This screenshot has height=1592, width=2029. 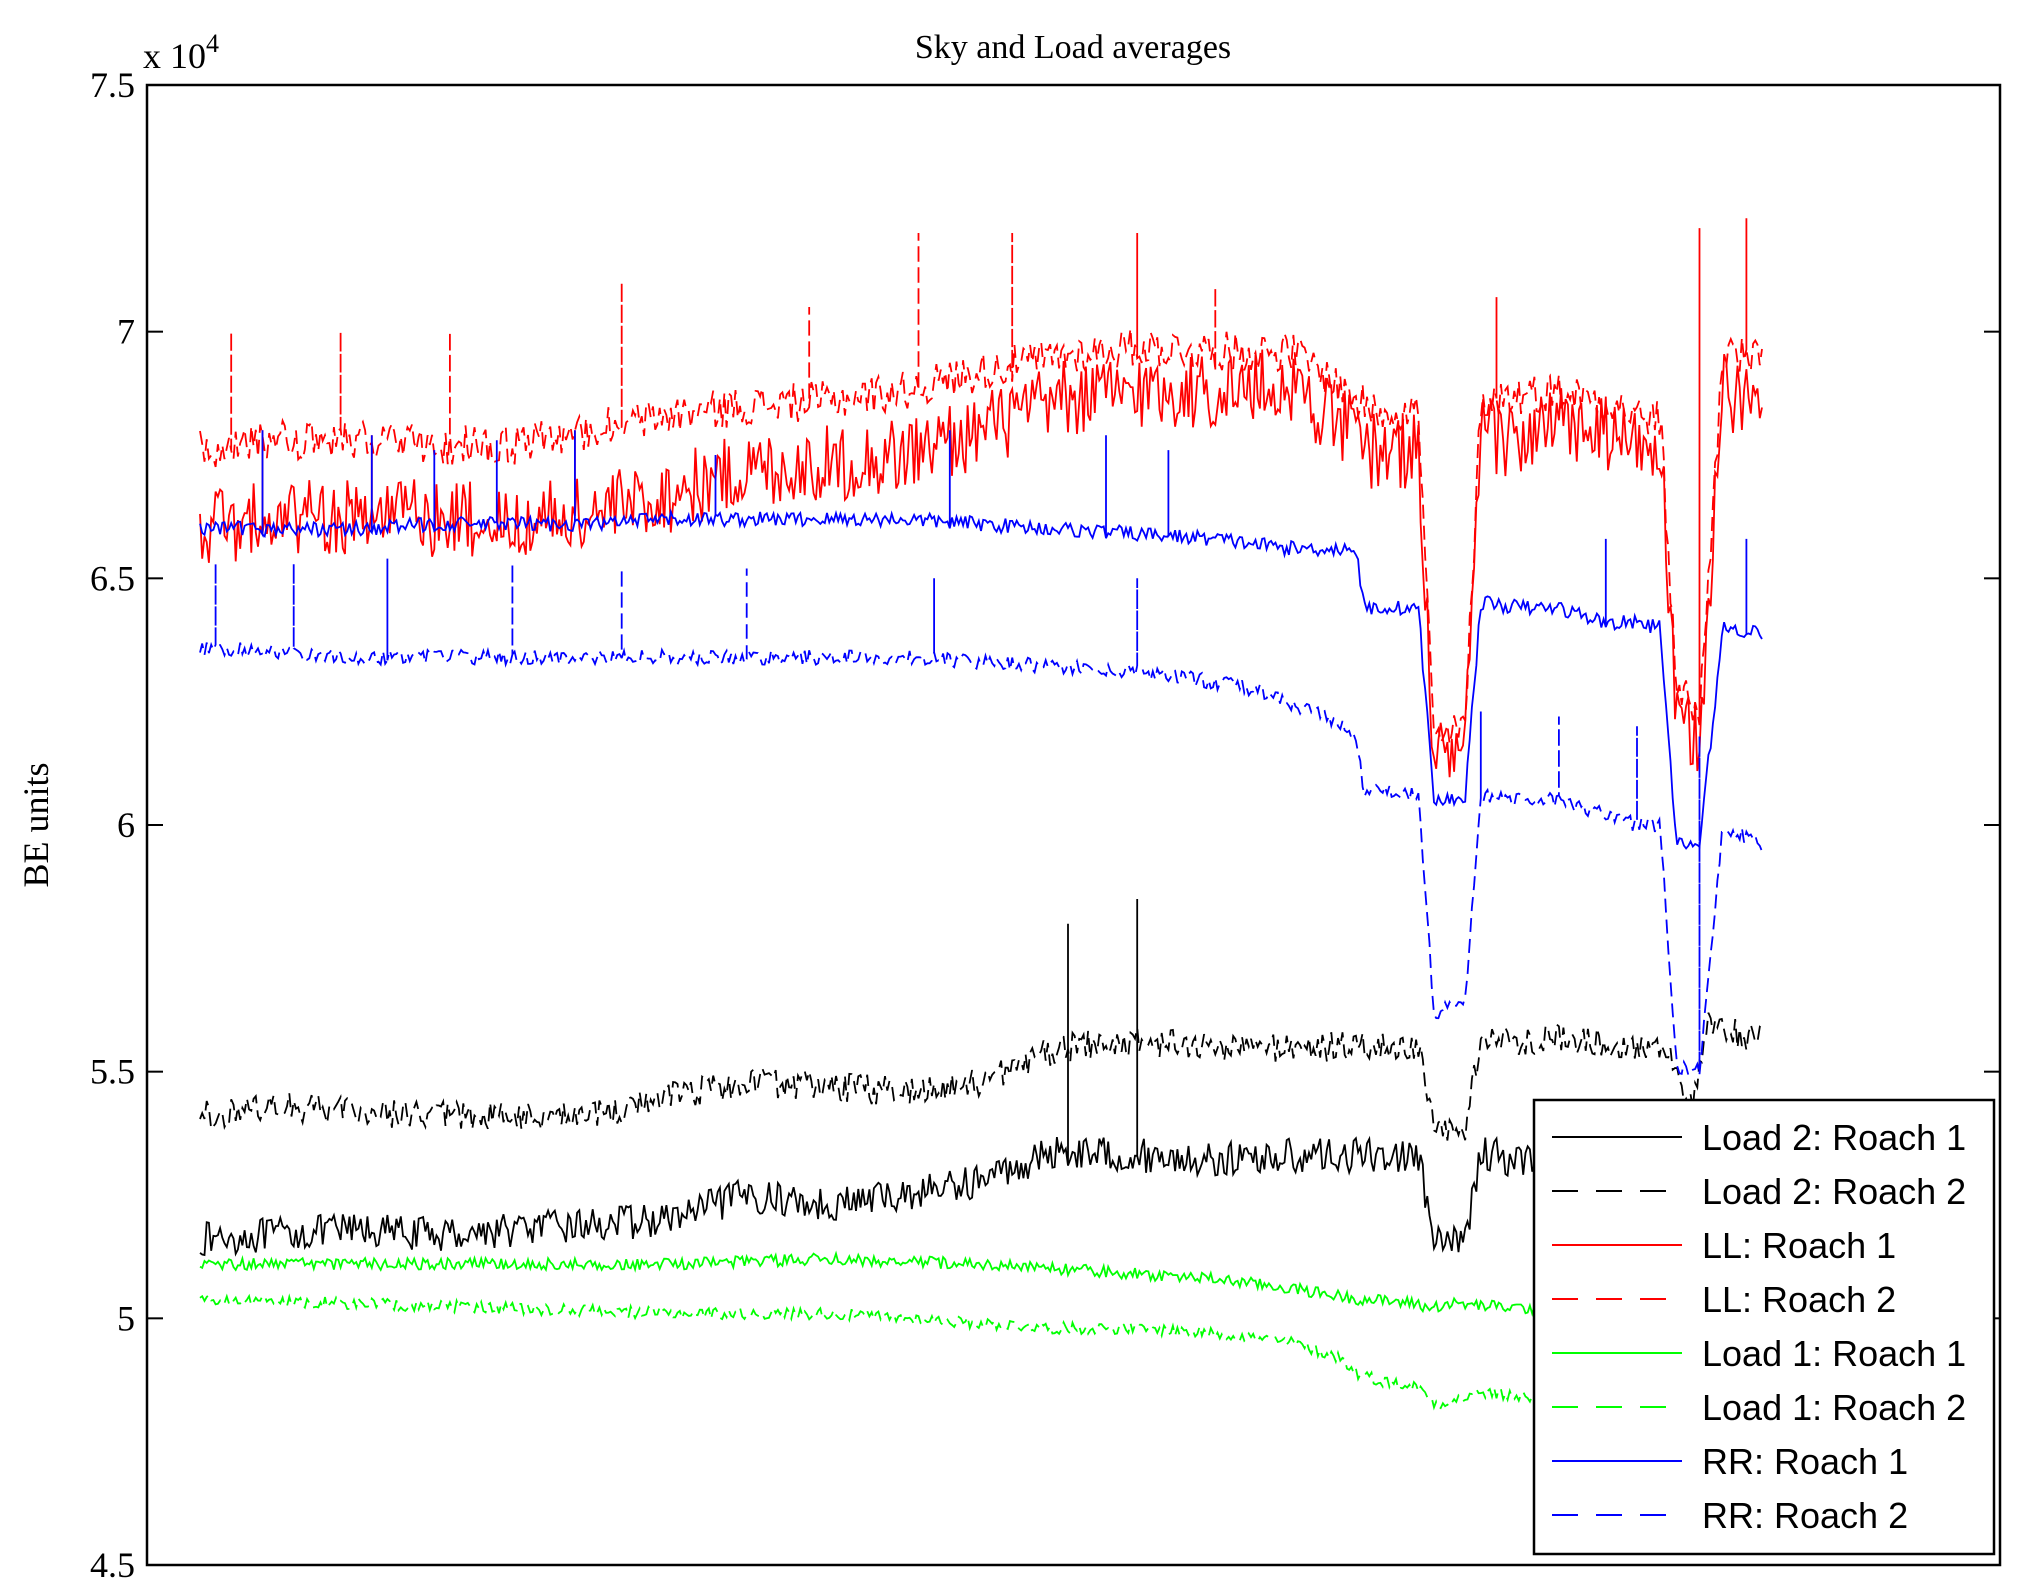 What do you see at coordinates (1805, 1461) in the screenshot?
I see `legend-label: RR: Roach 1` at bounding box center [1805, 1461].